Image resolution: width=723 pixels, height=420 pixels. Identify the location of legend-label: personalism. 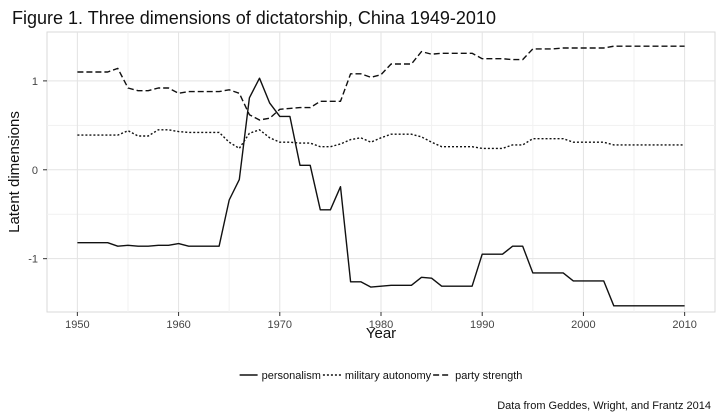
(291, 376).